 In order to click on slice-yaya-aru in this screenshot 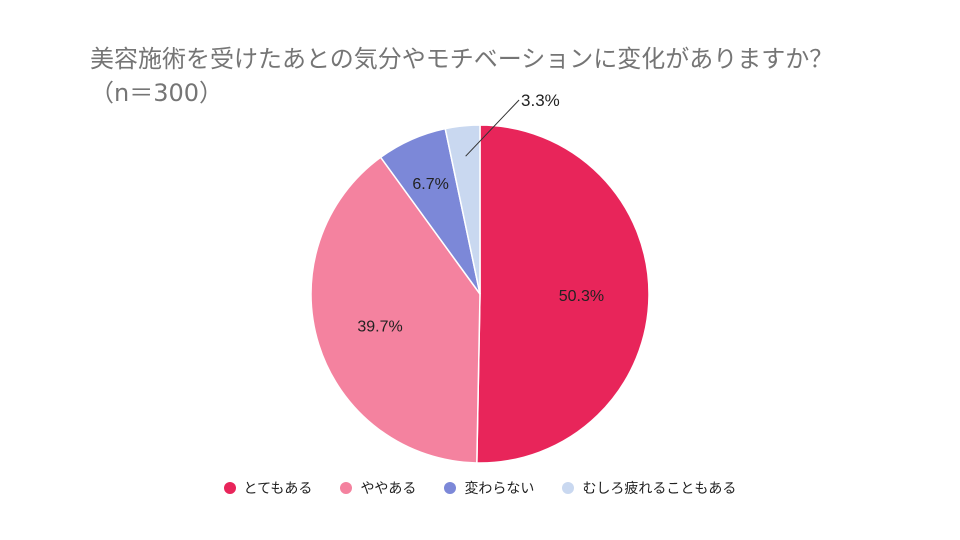, I will do `click(395, 310)`.